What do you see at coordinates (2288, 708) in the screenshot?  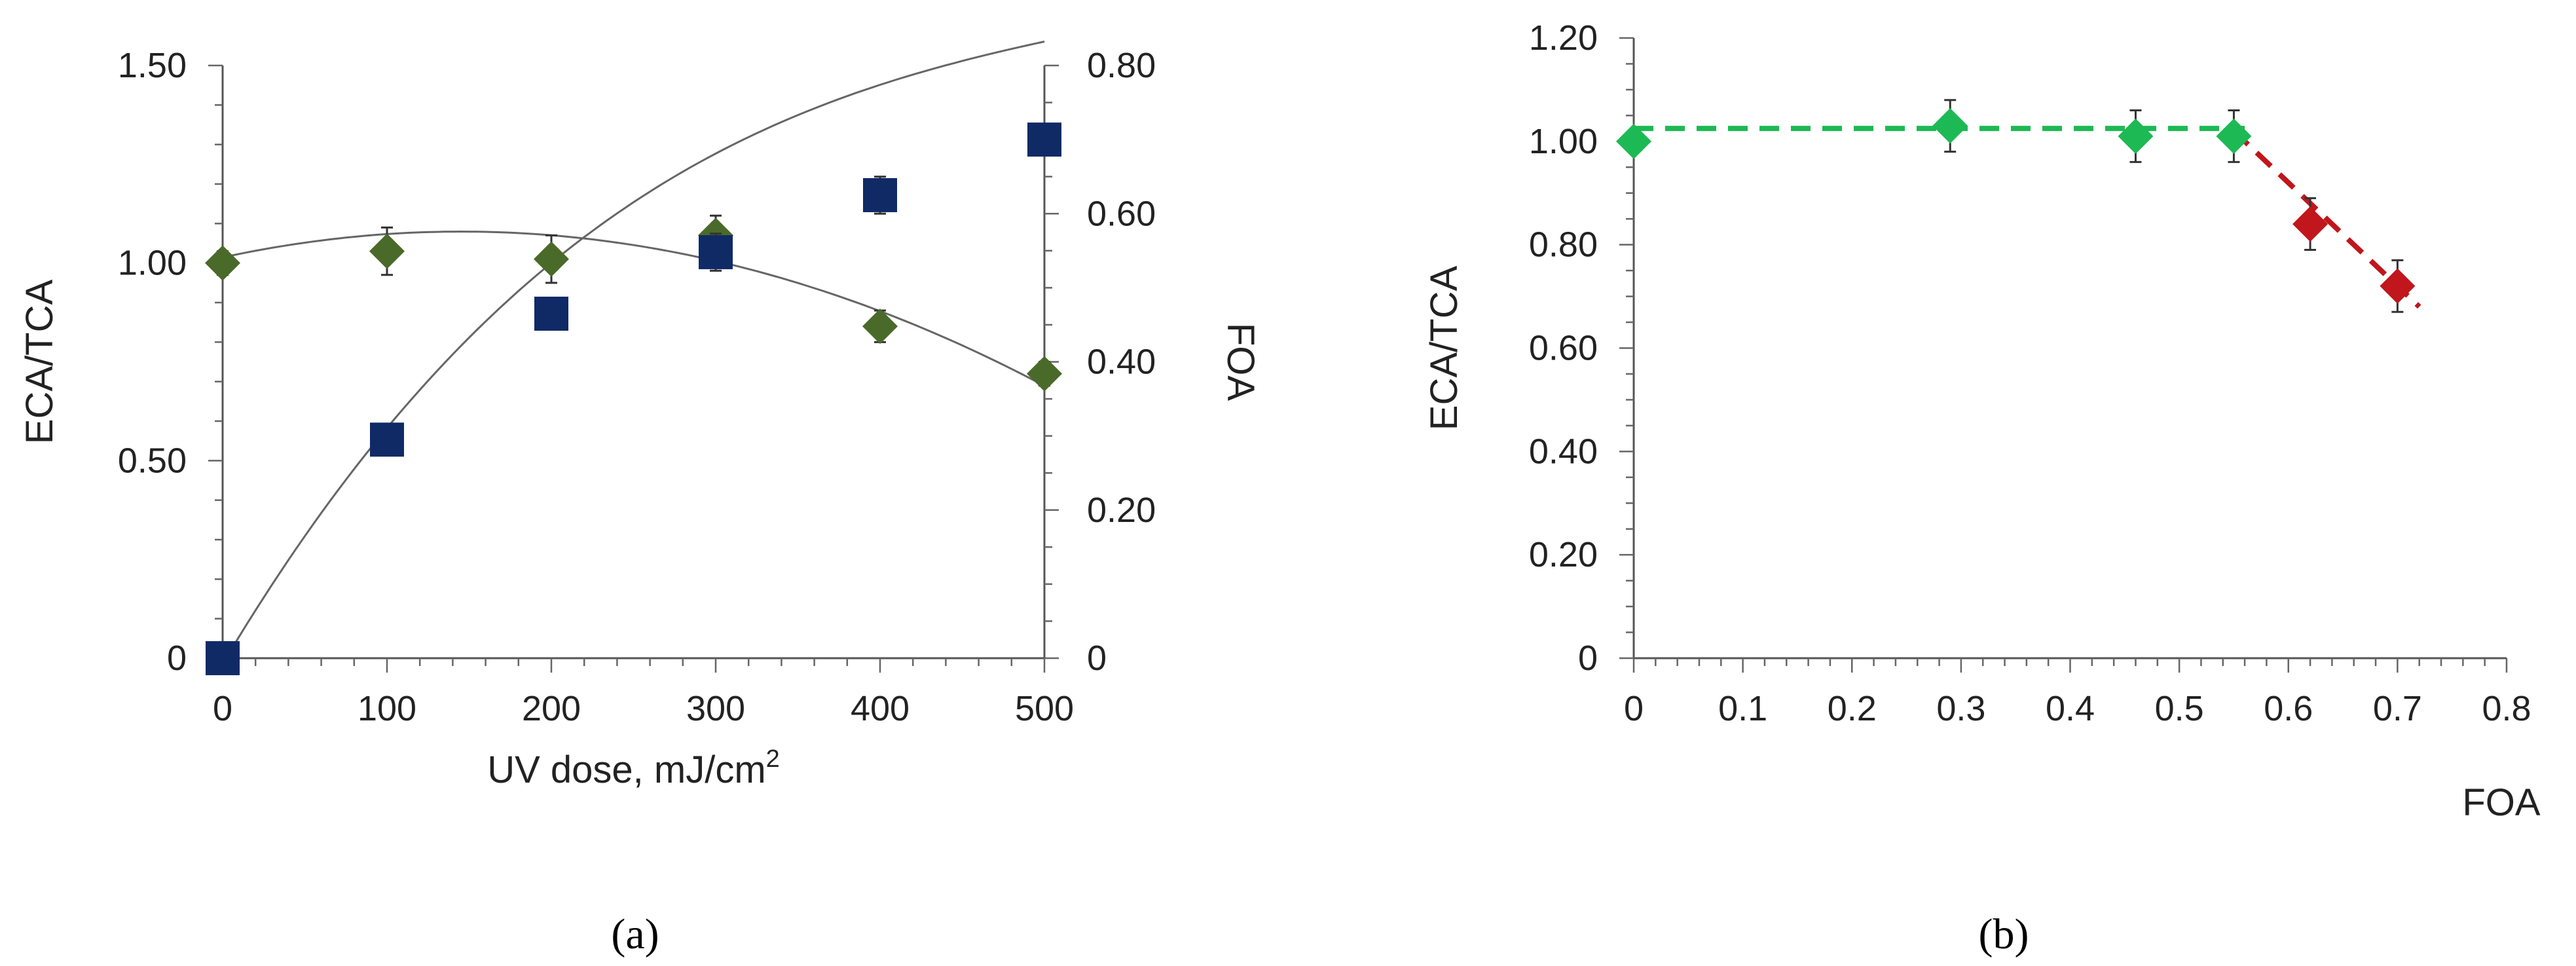 I see `x-tick-label: 0.6` at bounding box center [2288, 708].